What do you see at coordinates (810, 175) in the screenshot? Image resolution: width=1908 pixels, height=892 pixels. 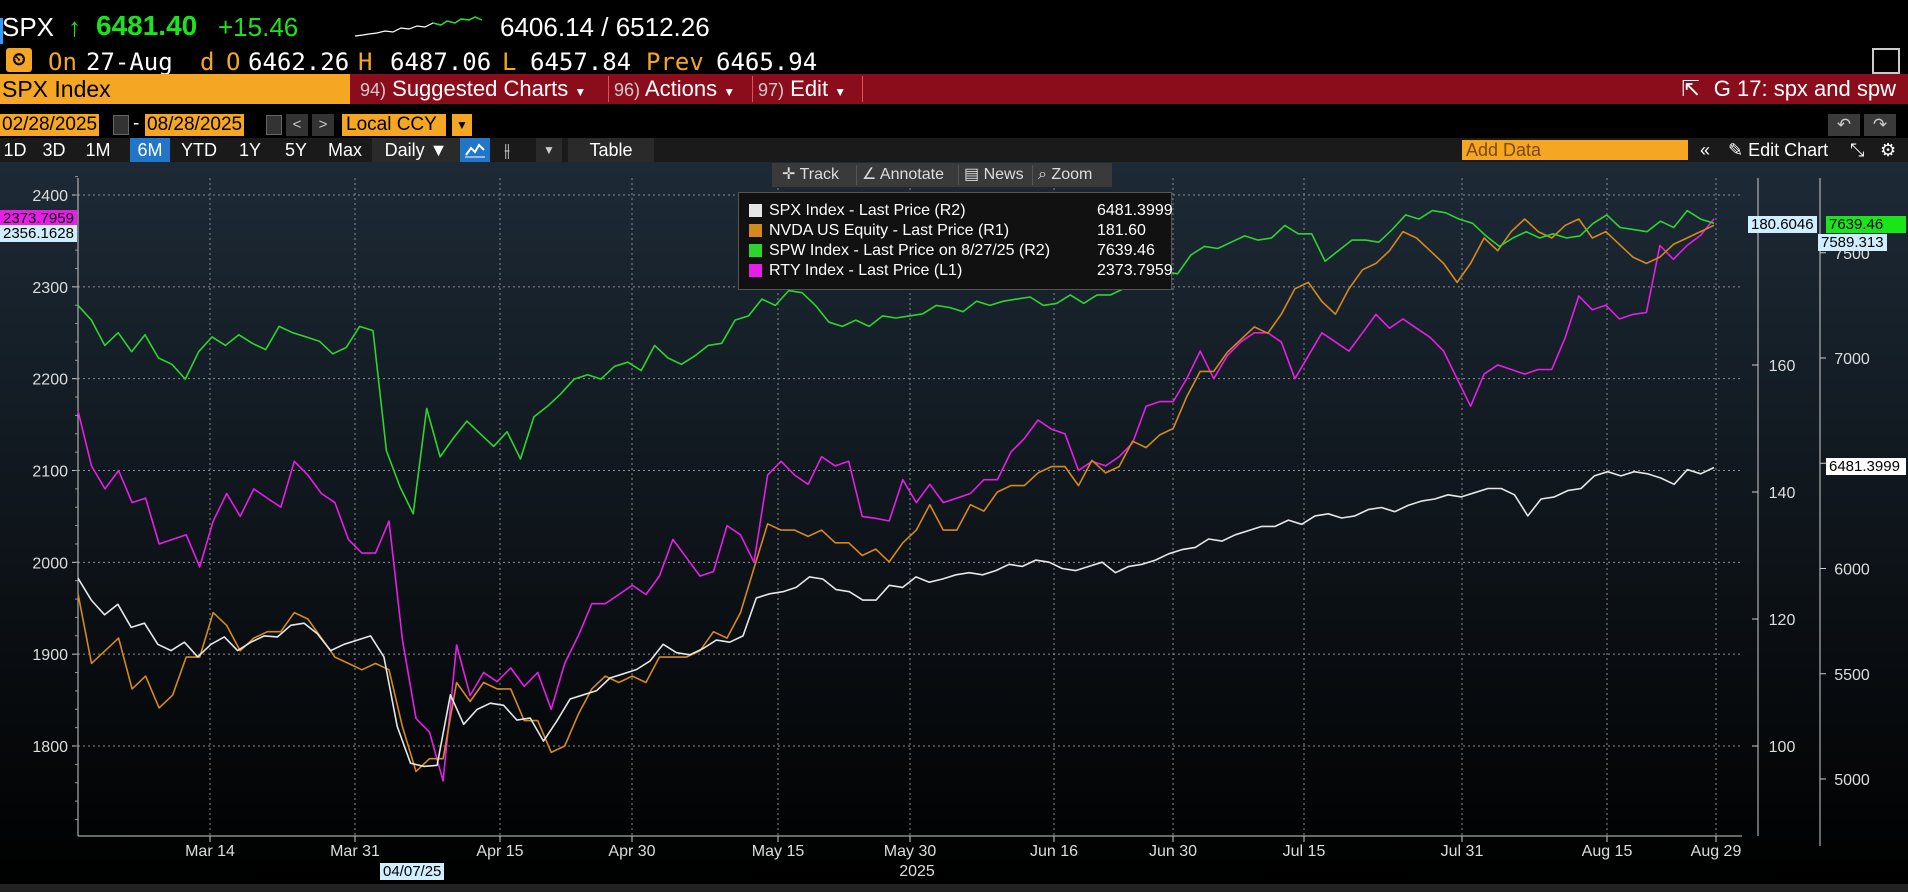 I see `track-button: ✛ Track` at bounding box center [810, 175].